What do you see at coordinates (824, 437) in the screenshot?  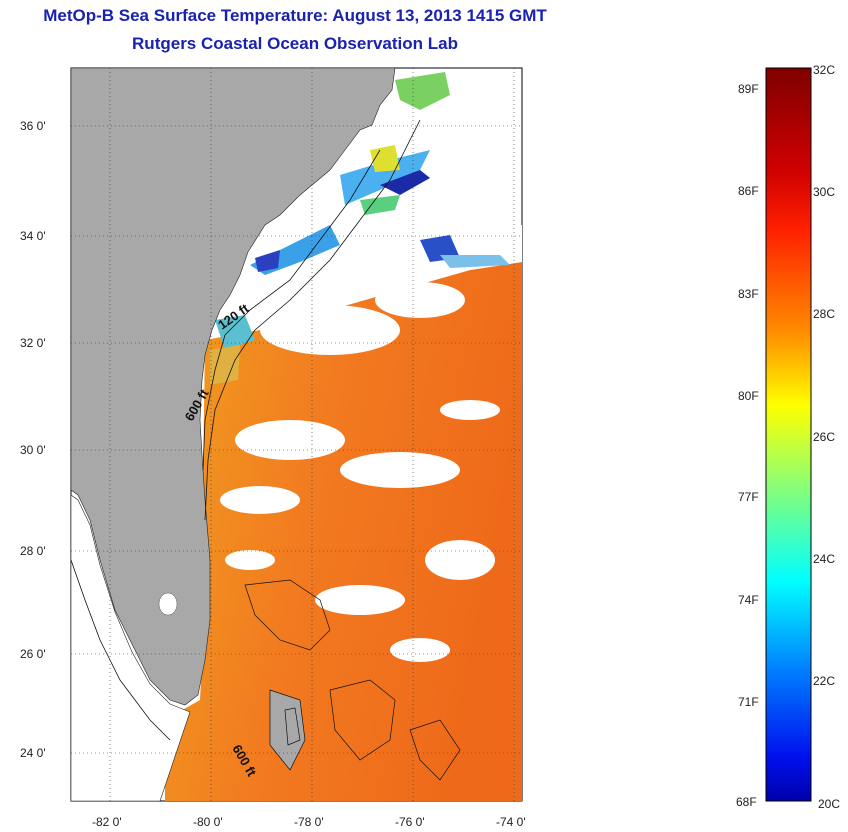 I see `celsius-label: 26C` at bounding box center [824, 437].